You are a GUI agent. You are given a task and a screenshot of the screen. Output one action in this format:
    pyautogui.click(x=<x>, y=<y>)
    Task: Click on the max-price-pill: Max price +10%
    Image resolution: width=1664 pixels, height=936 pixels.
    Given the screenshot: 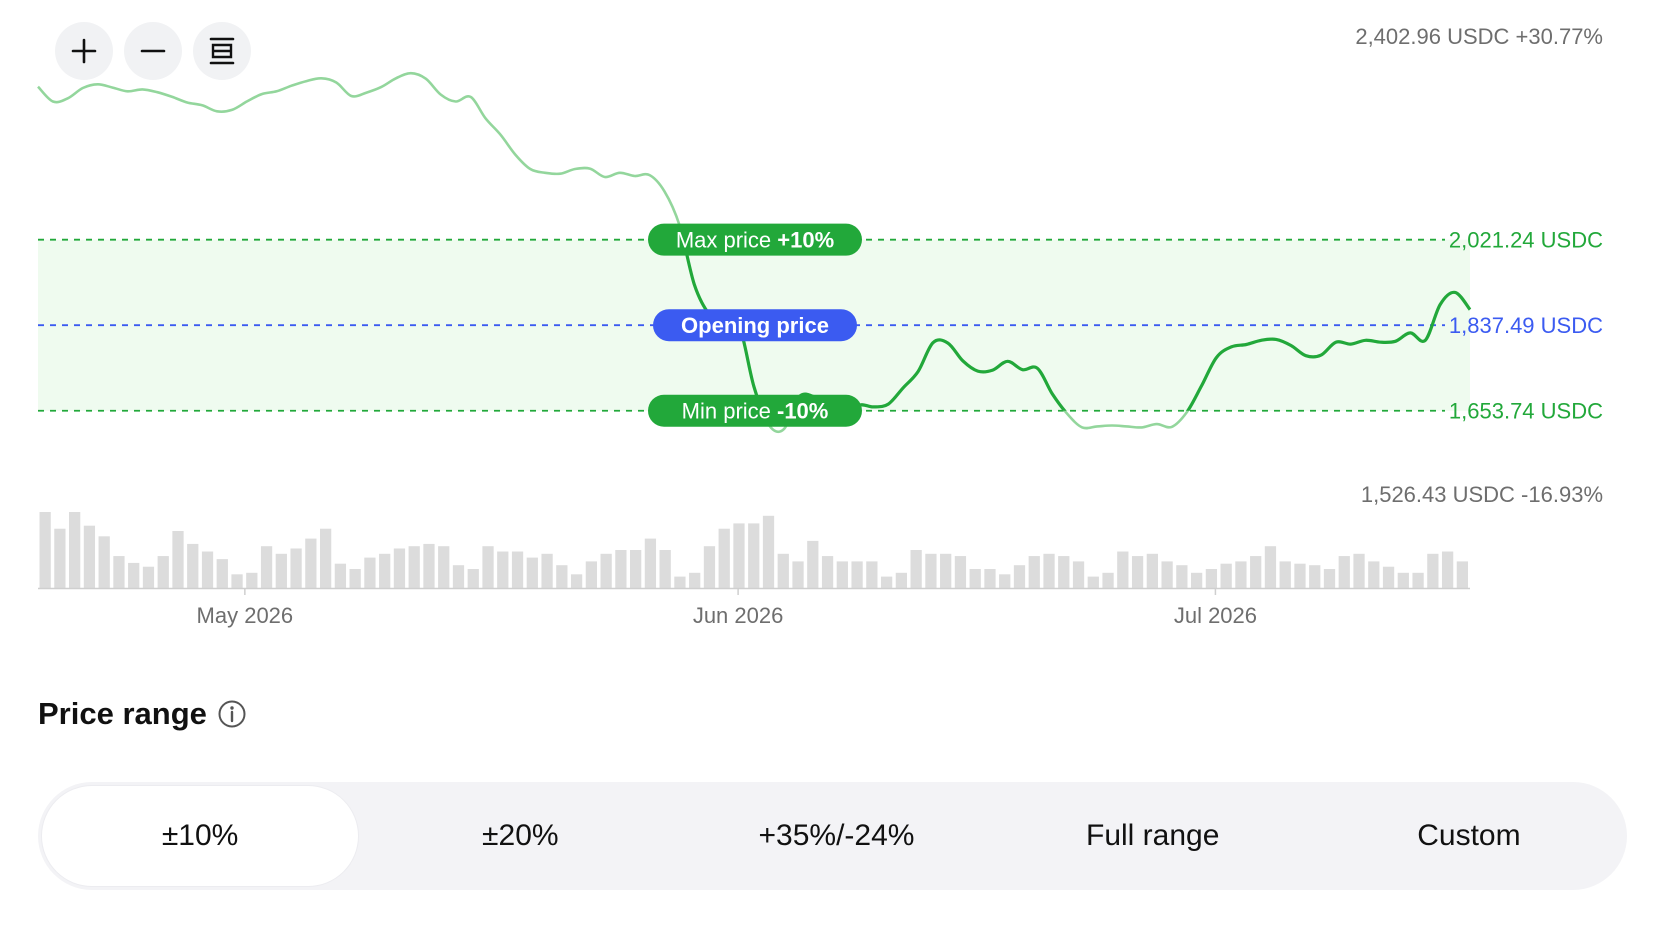 What is the action you would take?
    pyautogui.click(x=755, y=239)
    